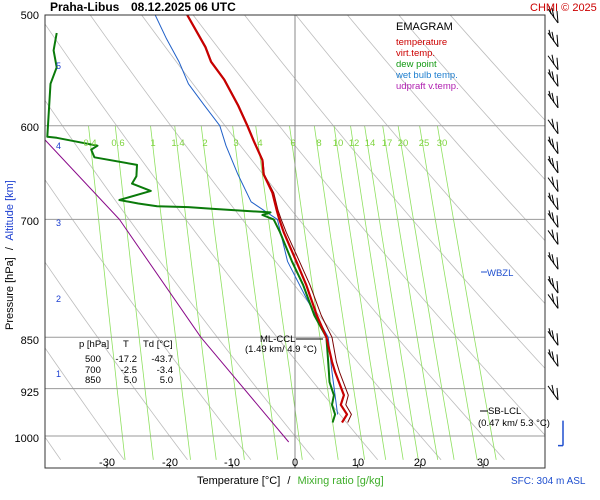 The width and height of the screenshot is (600, 500). Describe the element at coordinates (424, 143) in the screenshot. I see `mix-label-25: 25` at that location.